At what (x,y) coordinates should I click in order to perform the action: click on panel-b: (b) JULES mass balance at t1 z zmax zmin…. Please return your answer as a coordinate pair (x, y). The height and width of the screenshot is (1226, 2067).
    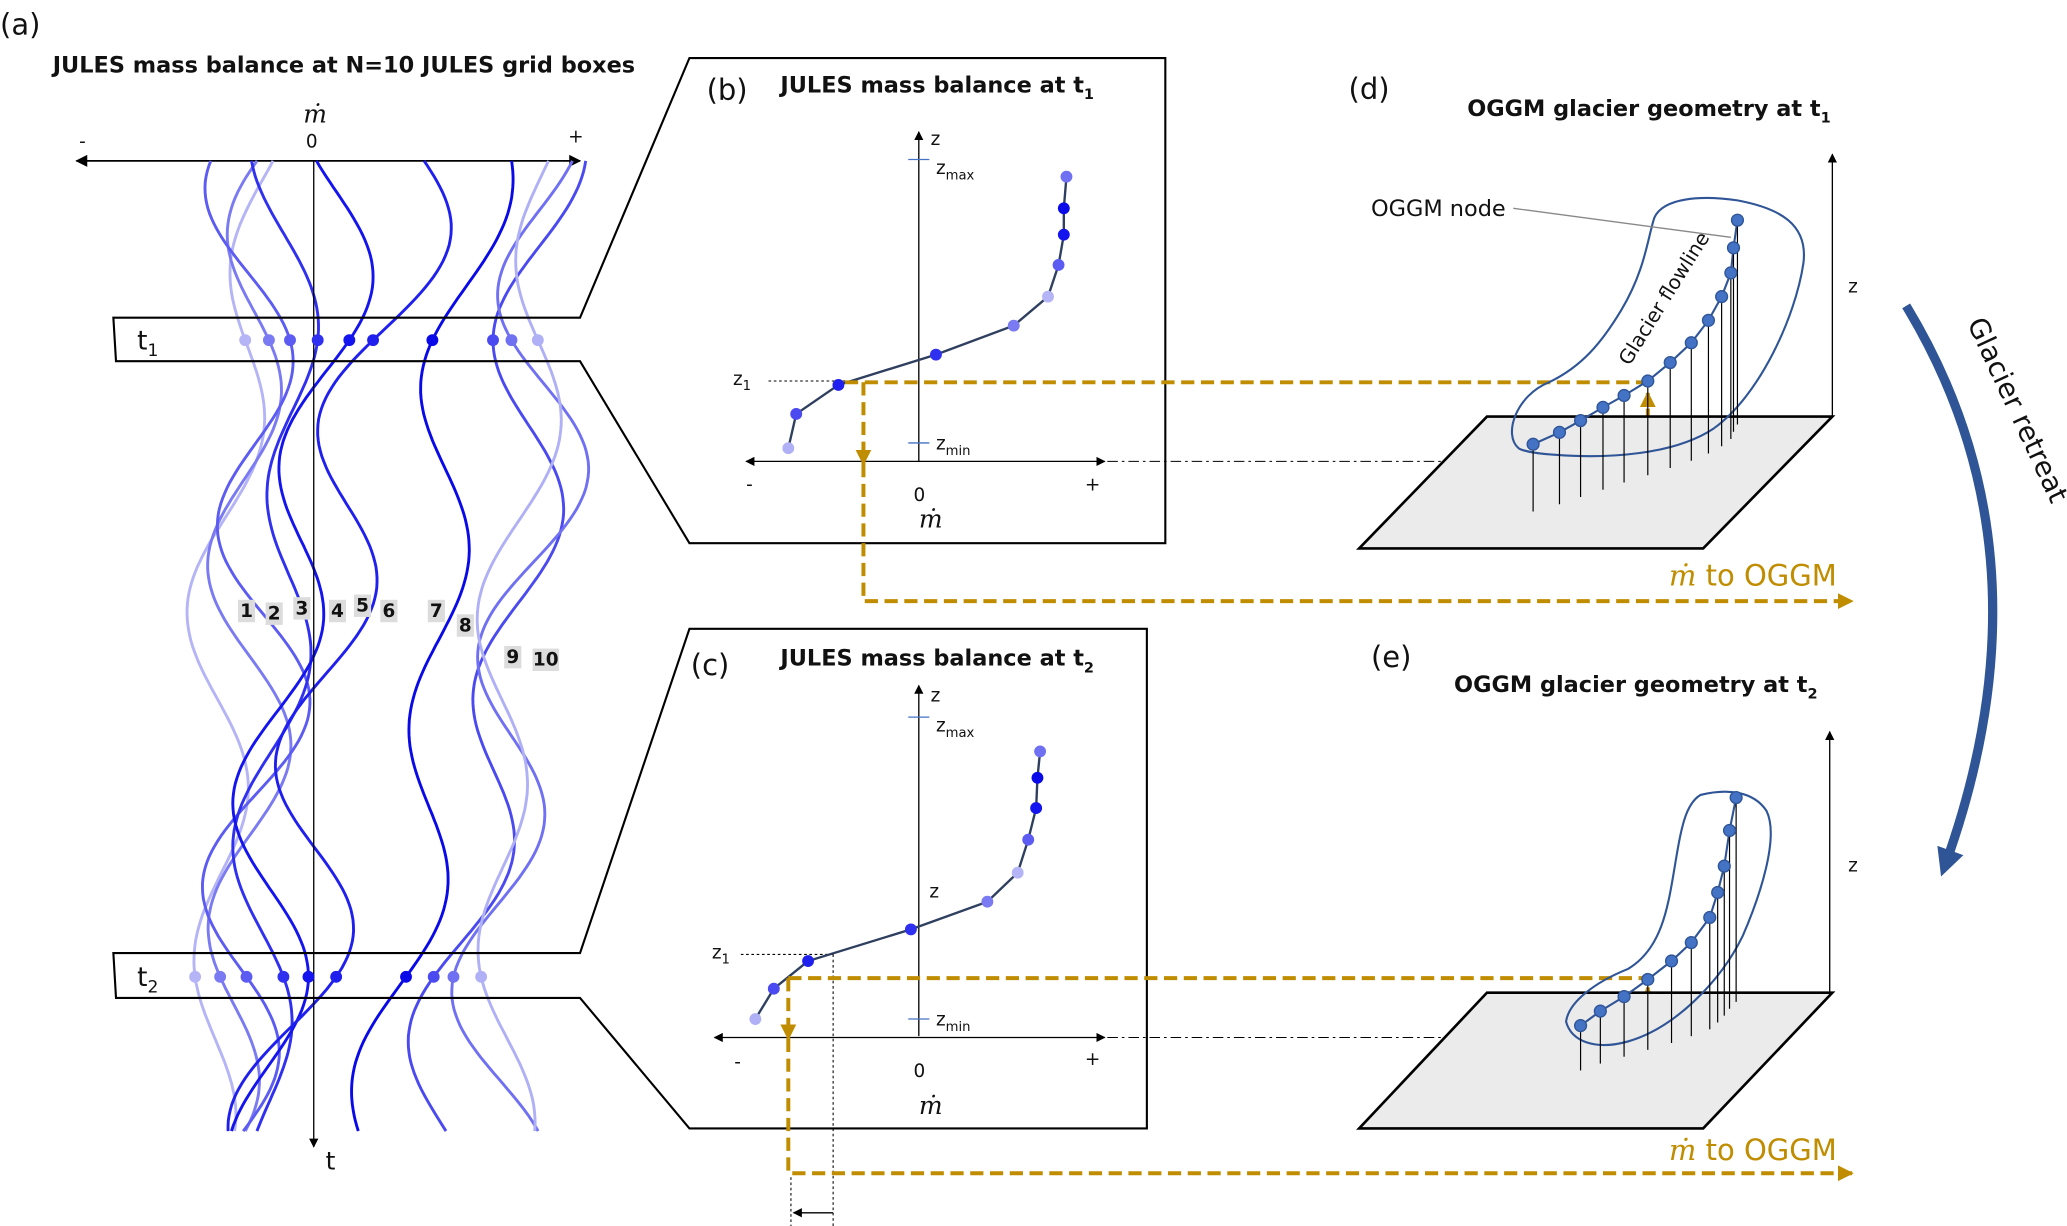
    Looking at the image, I should click on (906, 302).